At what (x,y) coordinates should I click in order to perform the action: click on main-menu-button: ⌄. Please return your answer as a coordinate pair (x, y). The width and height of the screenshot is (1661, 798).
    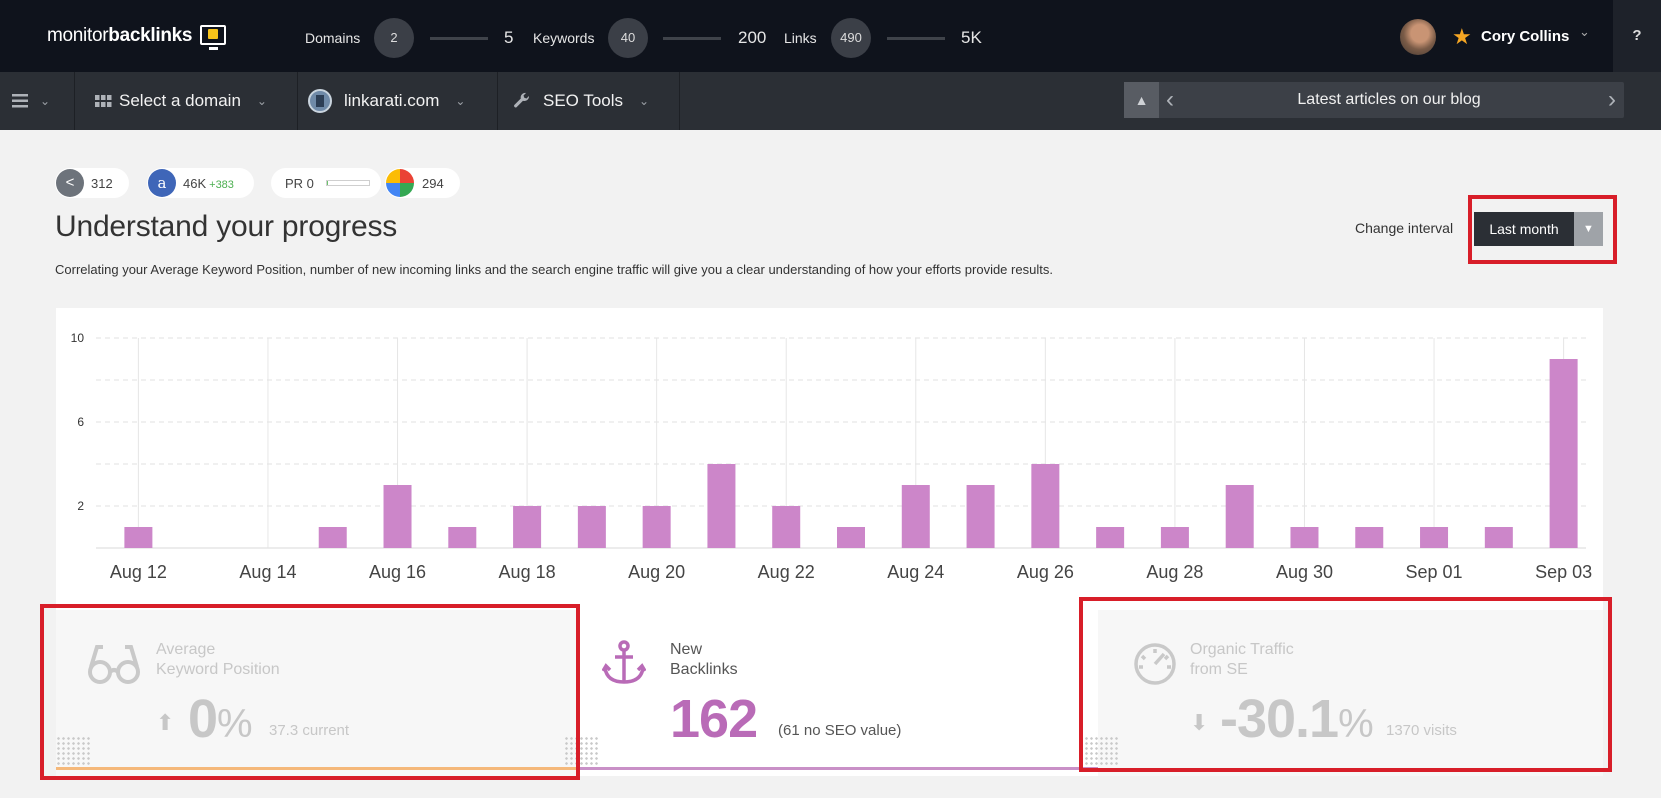
    Looking at the image, I should click on (37, 101).